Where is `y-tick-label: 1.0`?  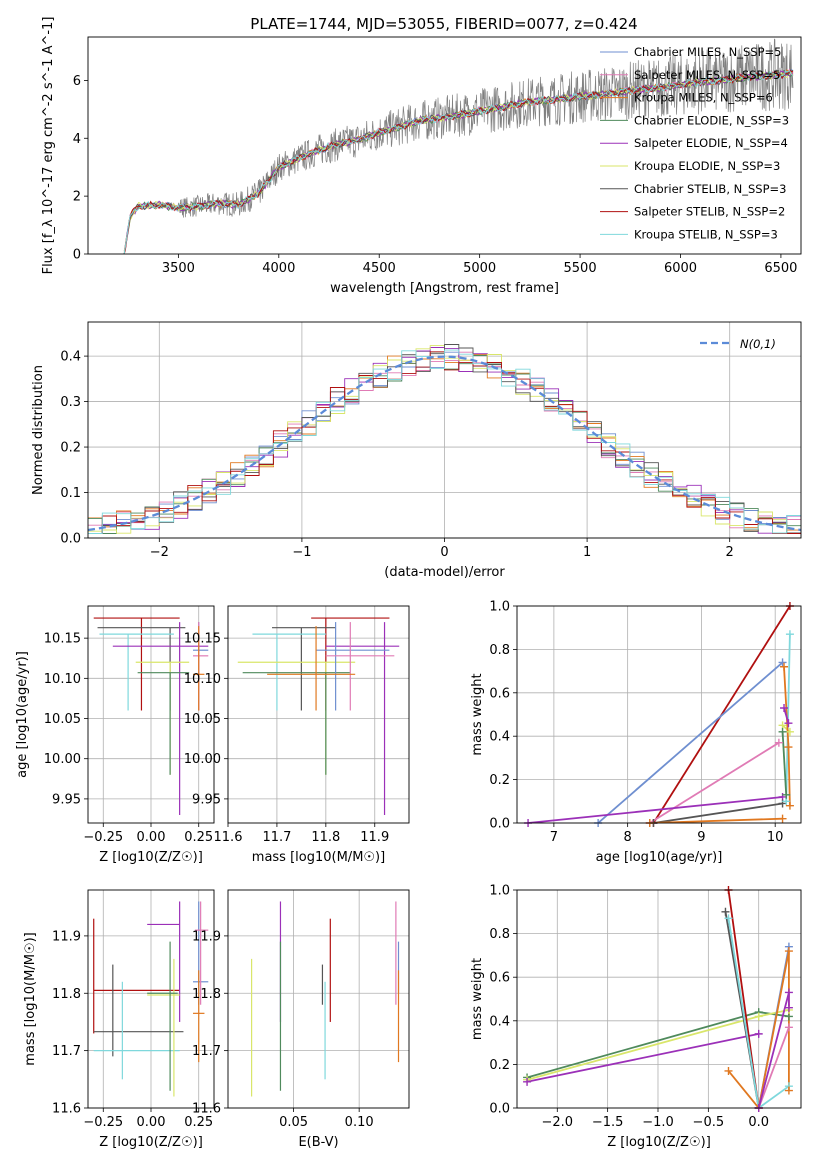 y-tick-label: 1.0 is located at coordinates (499, 607).